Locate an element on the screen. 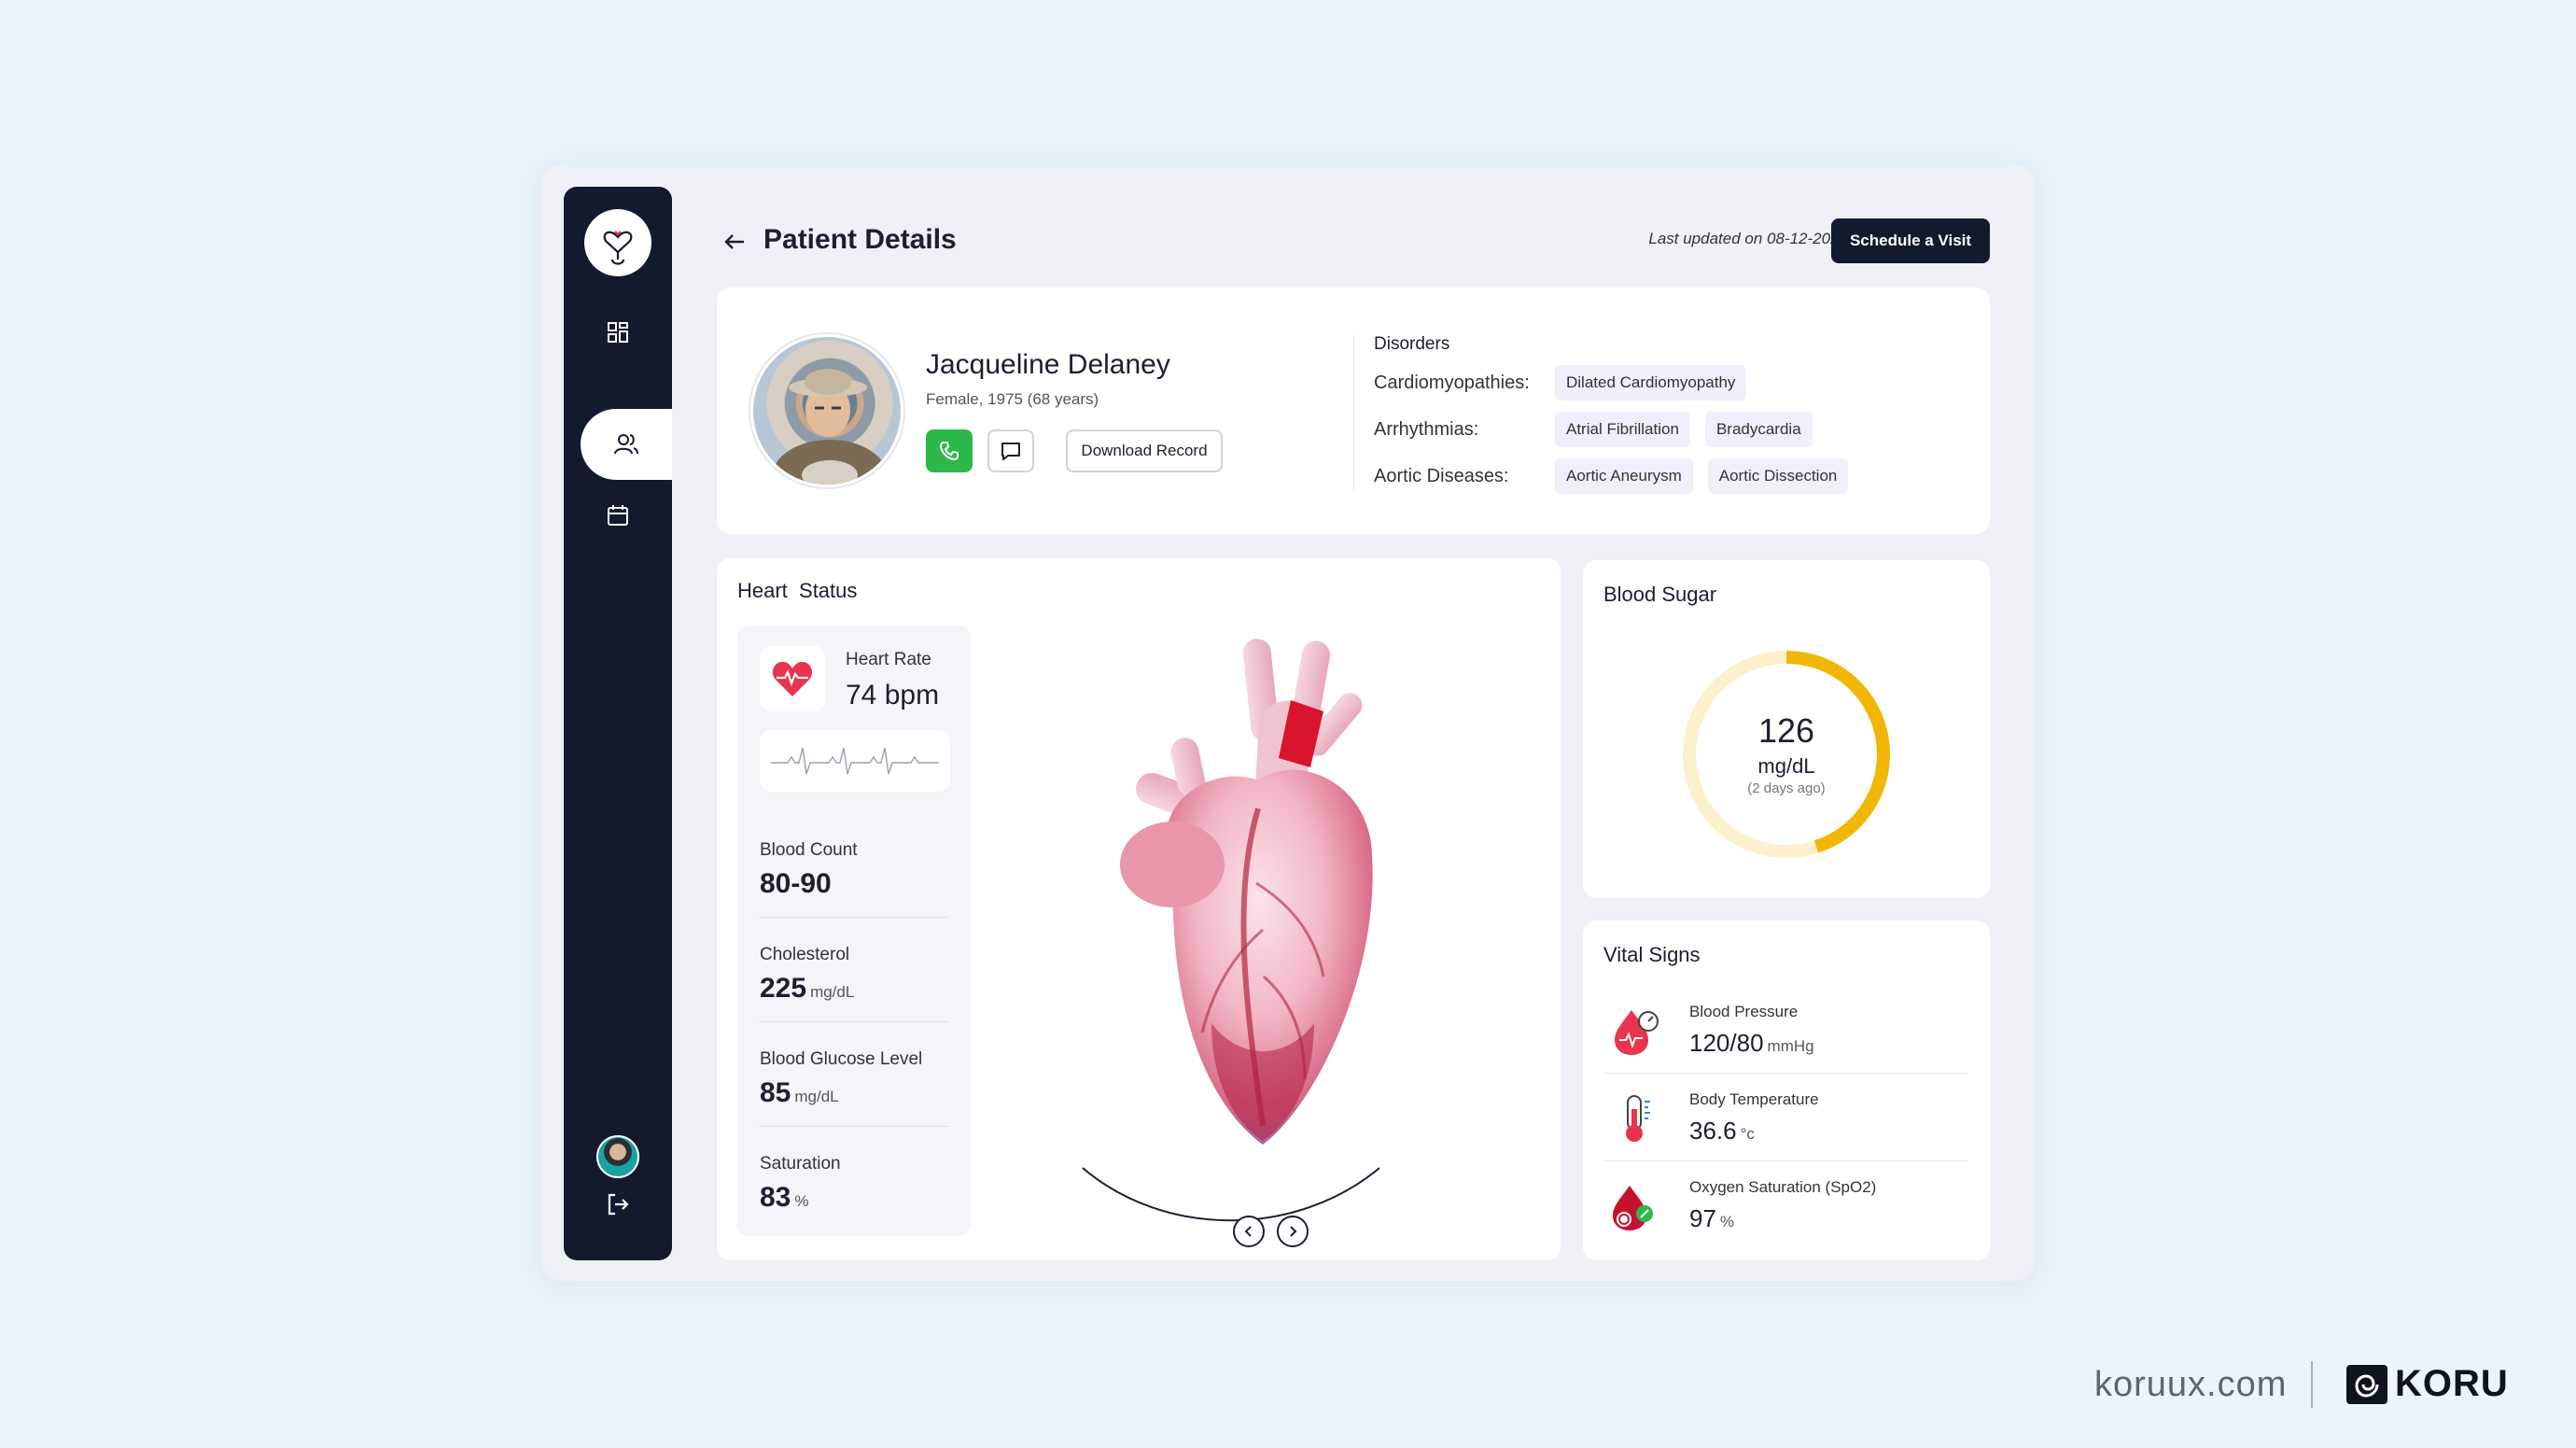  chevron-right-icon is located at coordinates (1293, 1231).